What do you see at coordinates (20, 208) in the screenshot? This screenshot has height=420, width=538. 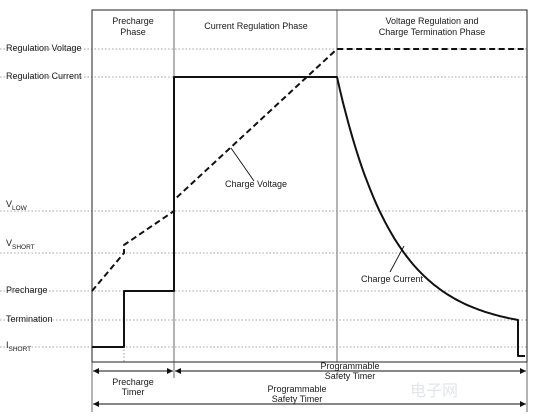 I see `y-level-subscript: LOW` at bounding box center [20, 208].